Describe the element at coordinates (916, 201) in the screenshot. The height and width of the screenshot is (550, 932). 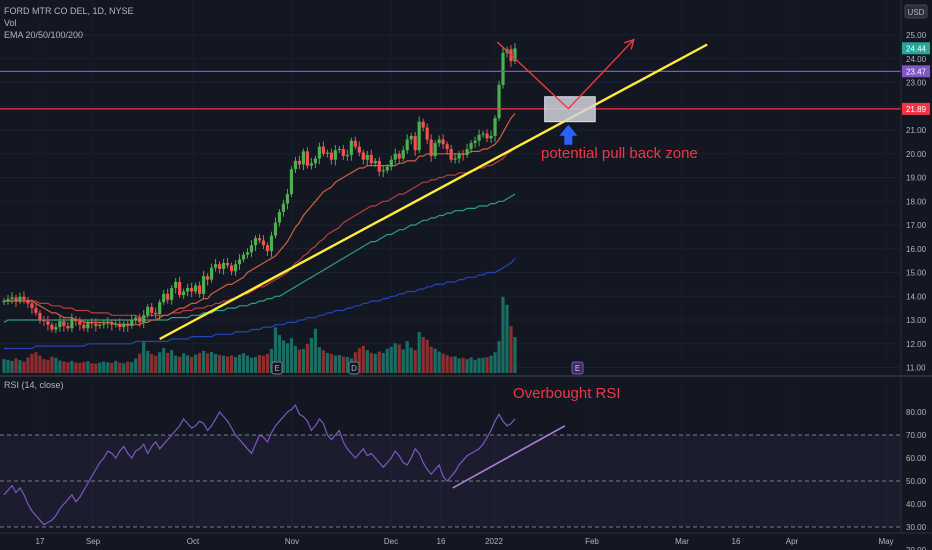
I see `price-tick-label: 18.00` at that location.